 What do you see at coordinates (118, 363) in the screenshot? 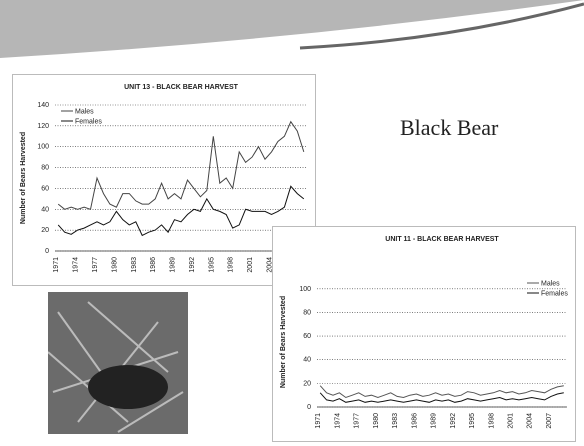
I see `bear-photo` at bounding box center [118, 363].